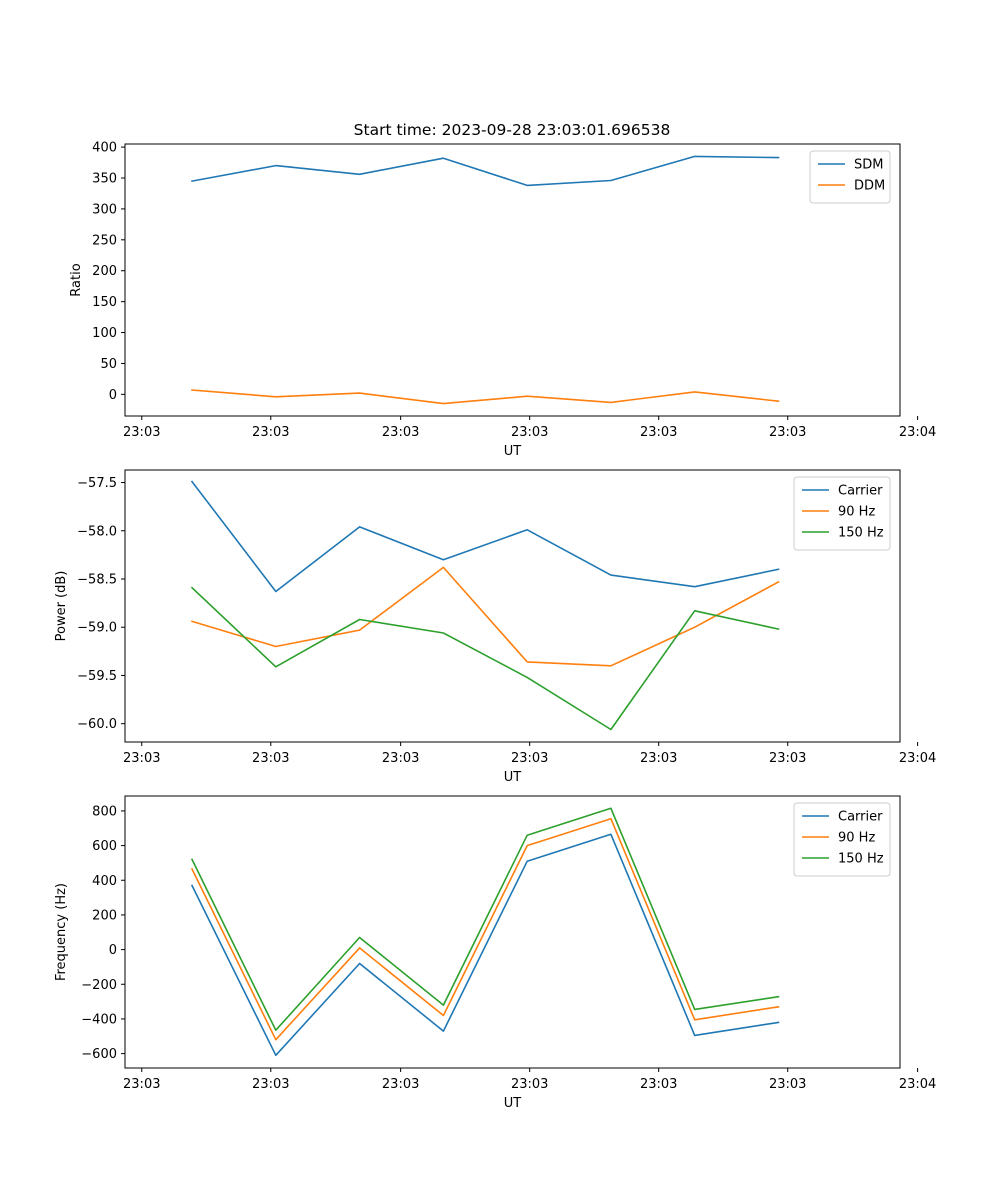 This screenshot has width=1000, height=1200. What do you see at coordinates (485, 171) in the screenshot?
I see `series-line-sdm` at bounding box center [485, 171].